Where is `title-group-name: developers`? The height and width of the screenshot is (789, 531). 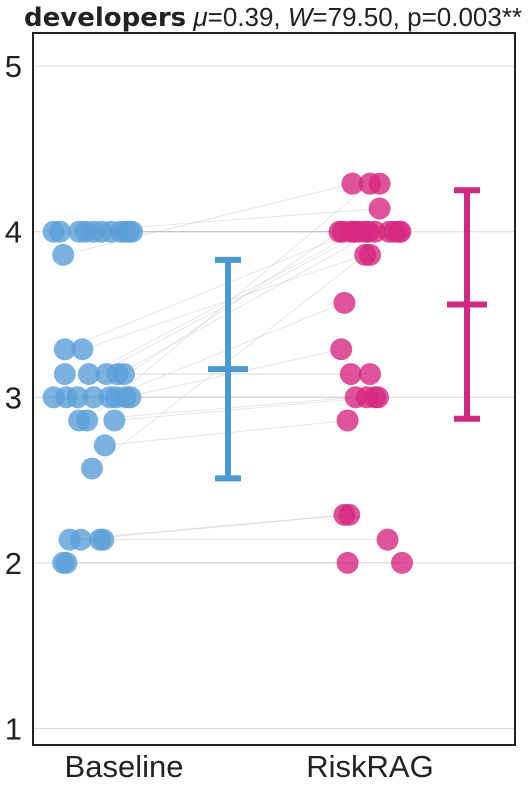
title-group-name: developers is located at coordinates (105, 18).